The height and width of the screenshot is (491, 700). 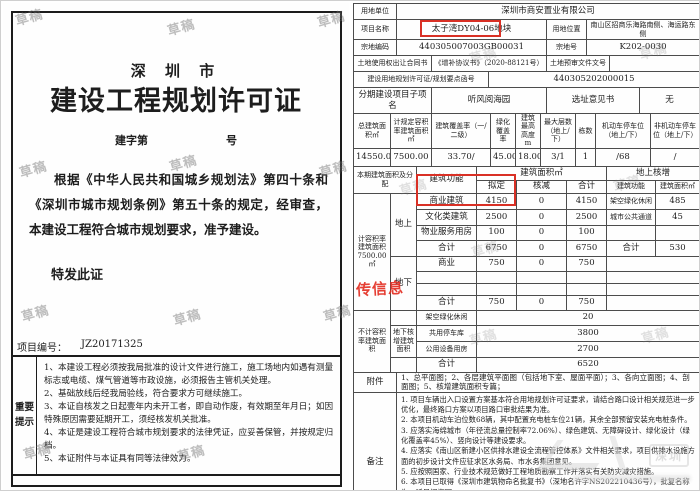 I want to click on pre-review-value, so click(x=654, y=63).